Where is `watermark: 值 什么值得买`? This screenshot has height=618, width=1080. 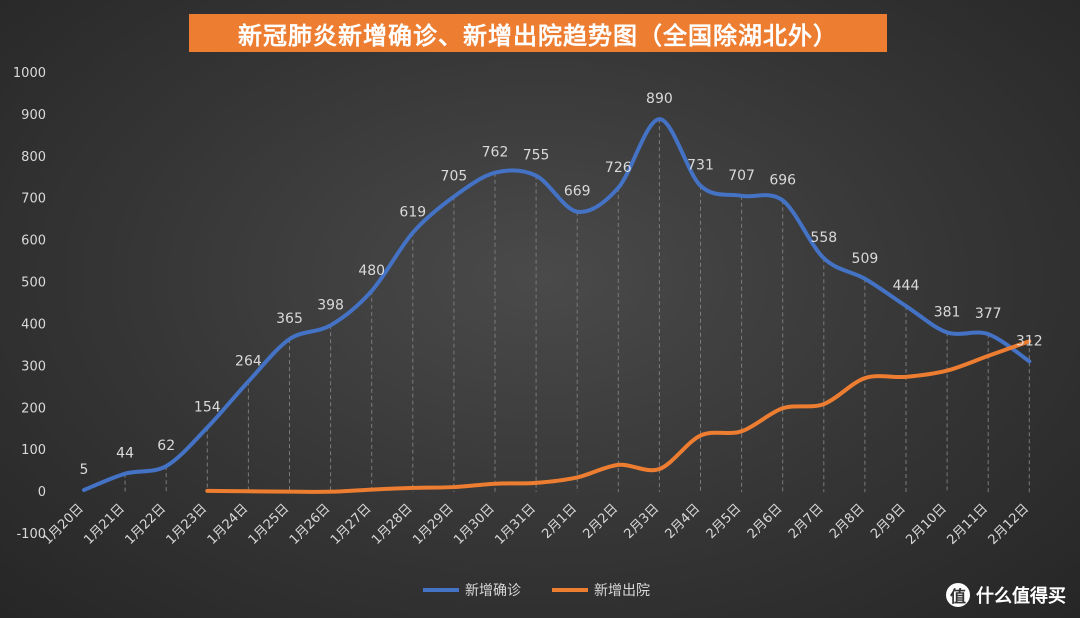
watermark: 值 什么值得买 is located at coordinates (1006, 595).